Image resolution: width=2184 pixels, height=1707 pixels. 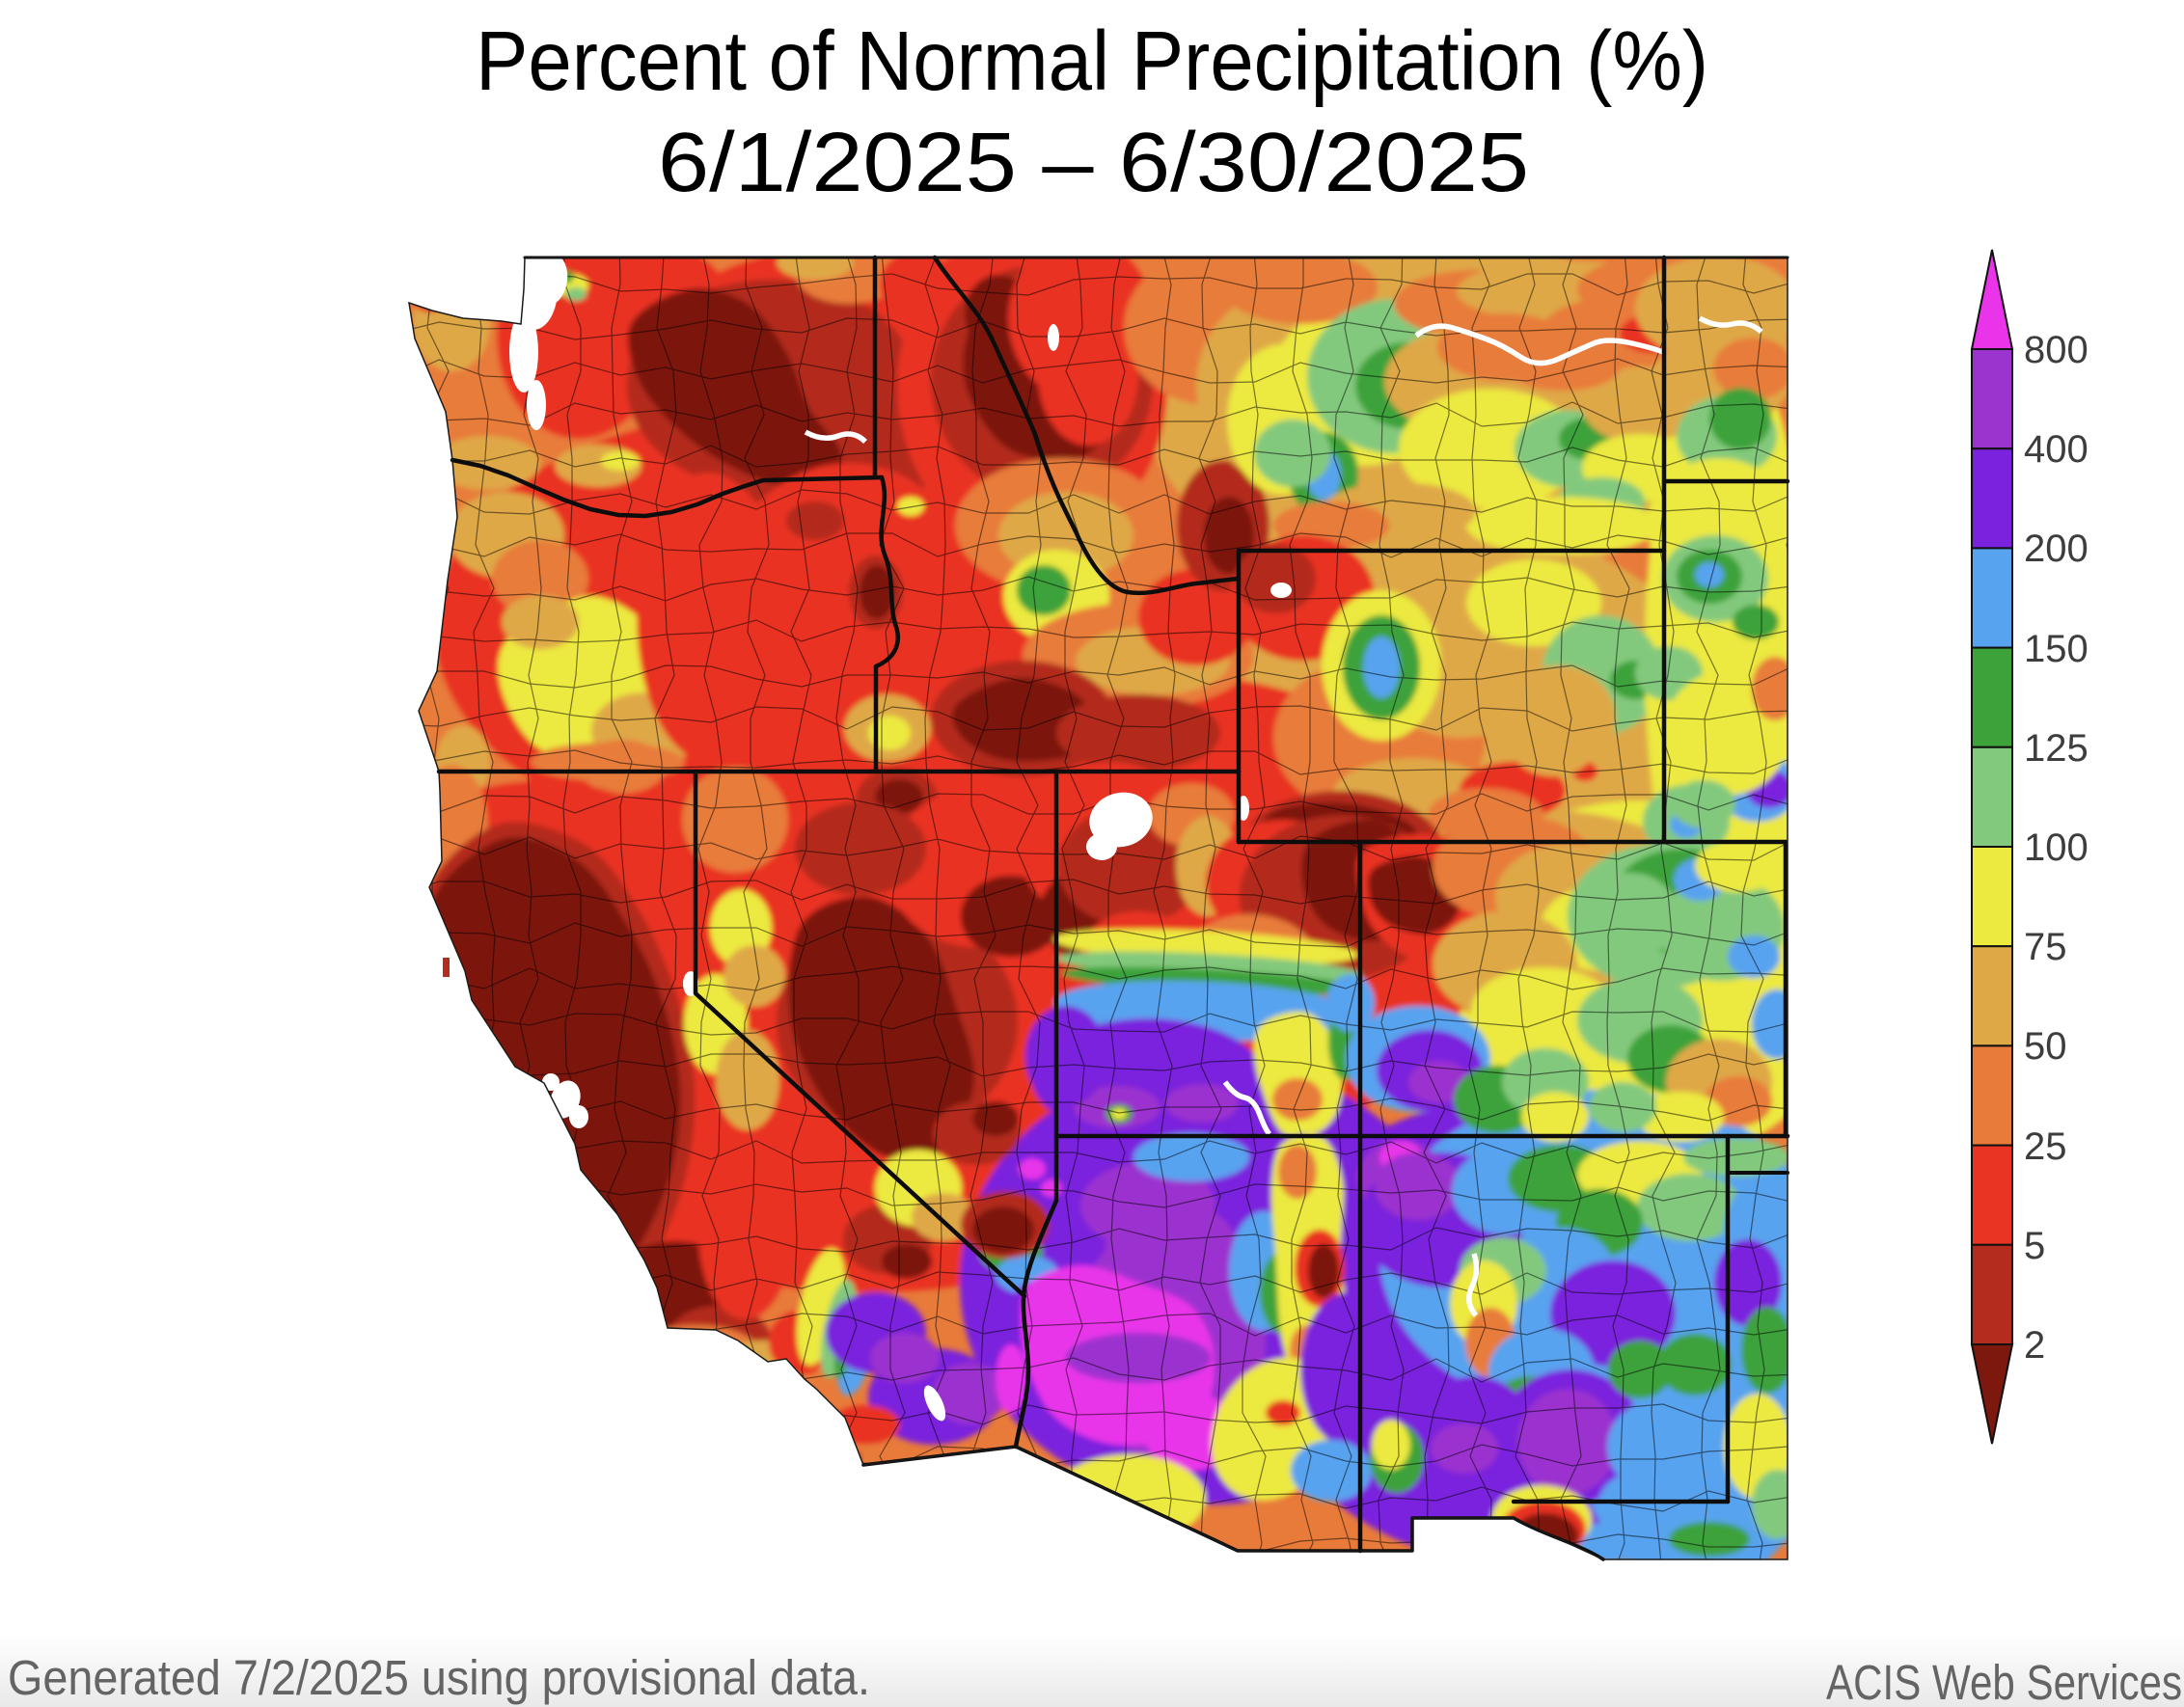 What do you see at coordinates (2004, 1681) in the screenshot?
I see `svg-text: ACIS Web Services` at bounding box center [2004, 1681].